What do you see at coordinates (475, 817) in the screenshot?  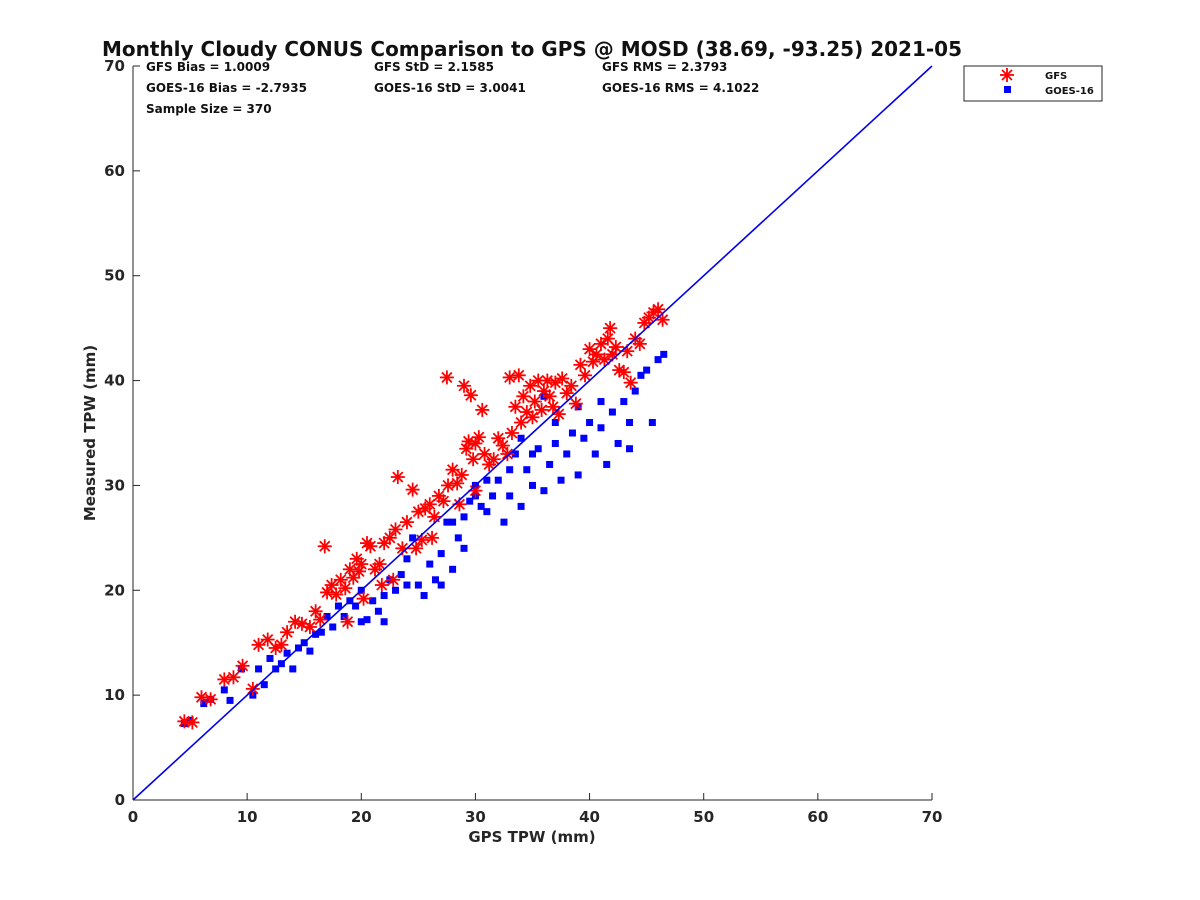 I see `x-tick-label: 30` at bounding box center [475, 817].